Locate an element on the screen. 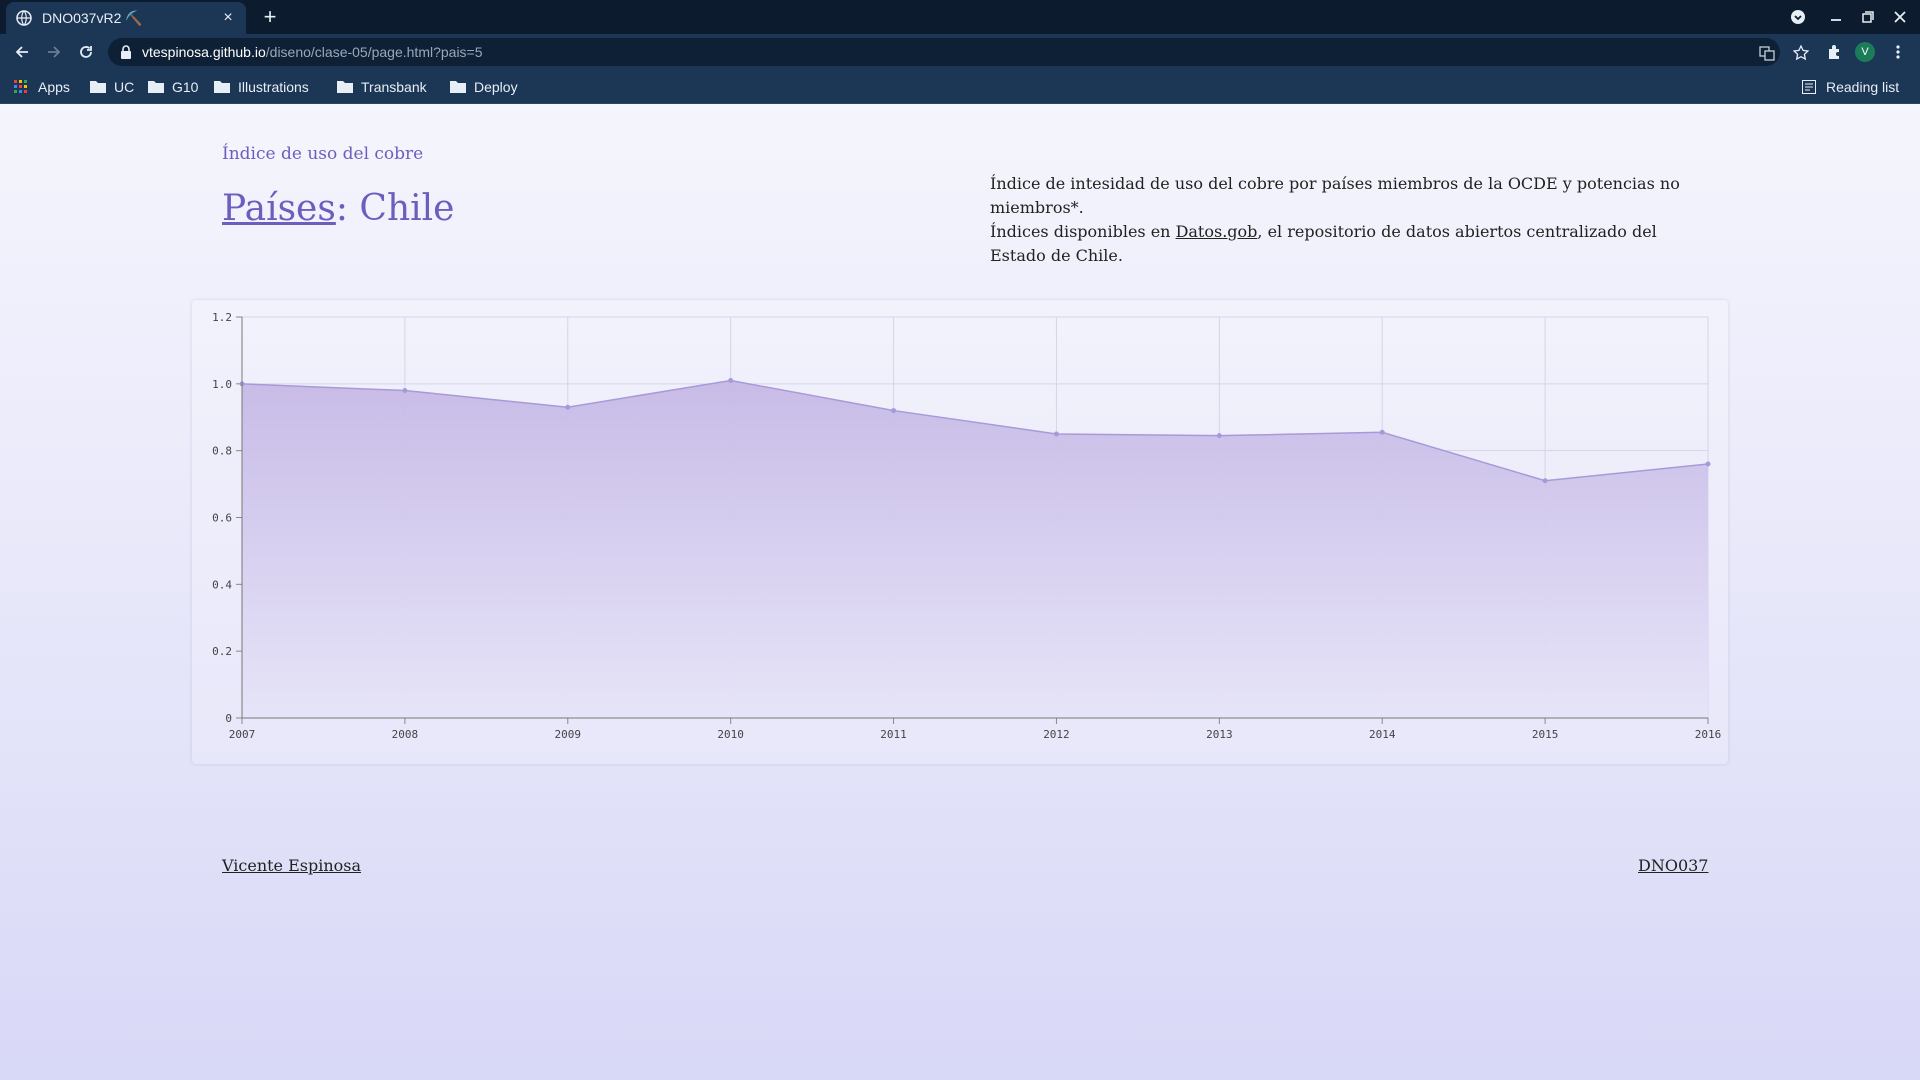 The image size is (1920, 1080). lock-icon is located at coordinates (126, 52).